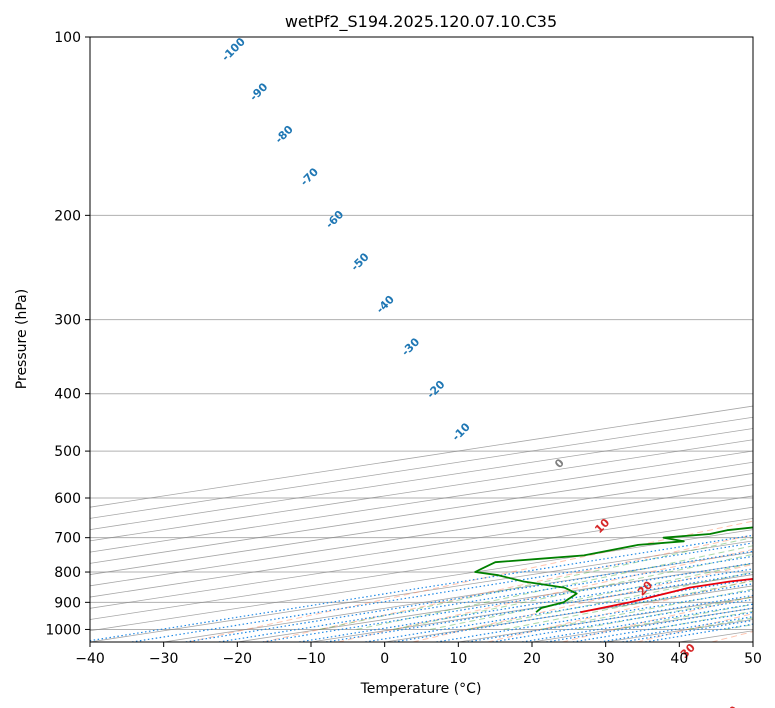 The height and width of the screenshot is (708, 775). What do you see at coordinates (238, 659) in the screenshot?
I see `x-tick-label: −20` at bounding box center [238, 659].